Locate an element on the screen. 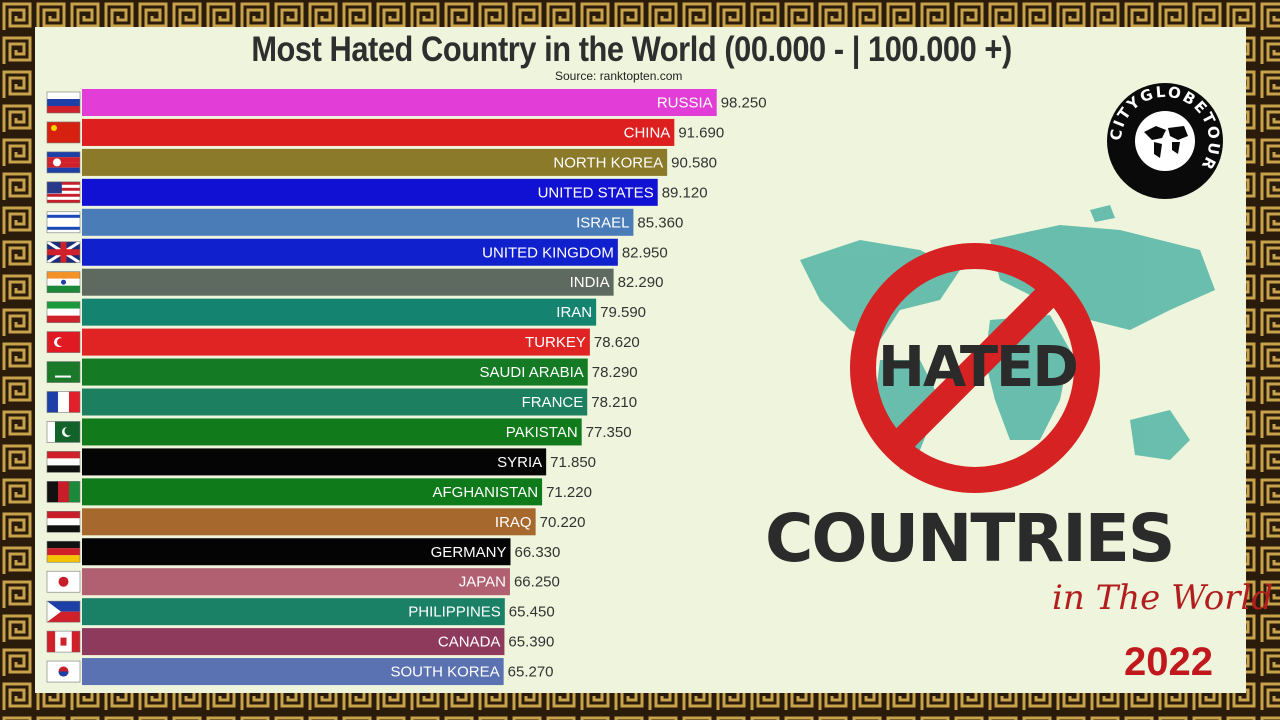 This screenshot has width=1280, height=720. value-label-afghanistan: 71.220 is located at coordinates (569, 492).